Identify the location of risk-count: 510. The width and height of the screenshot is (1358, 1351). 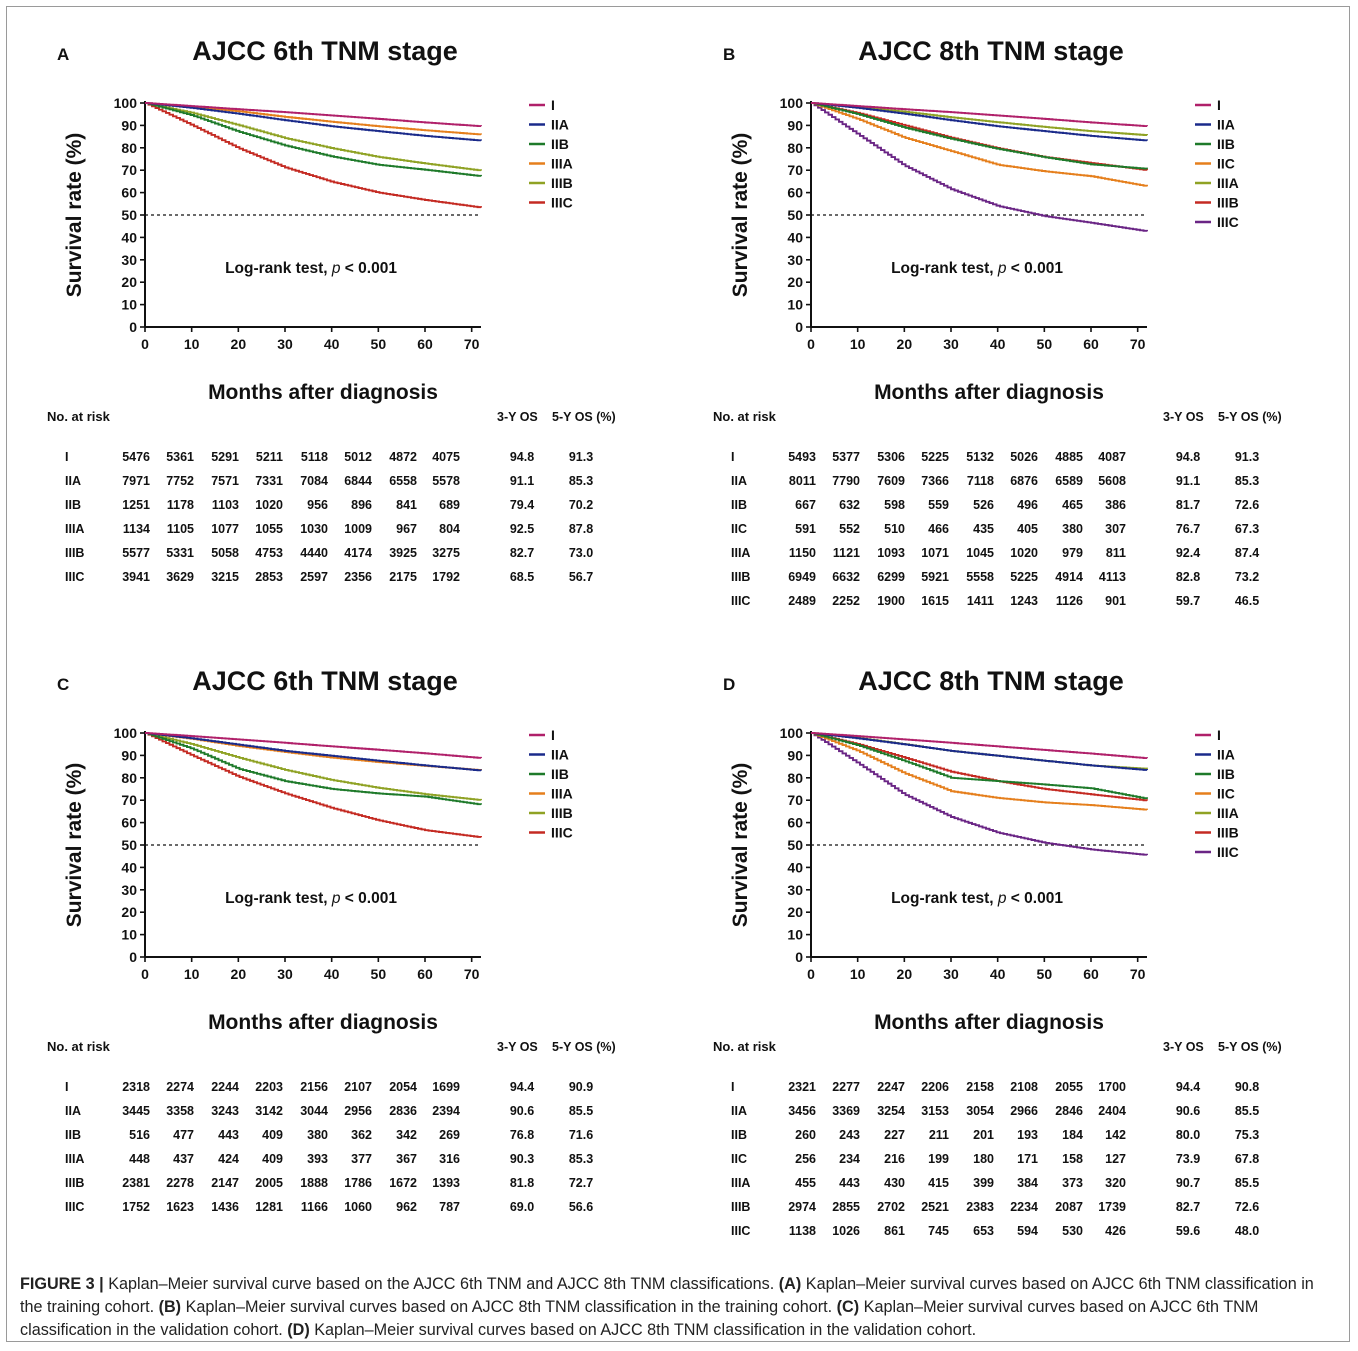
(894, 529).